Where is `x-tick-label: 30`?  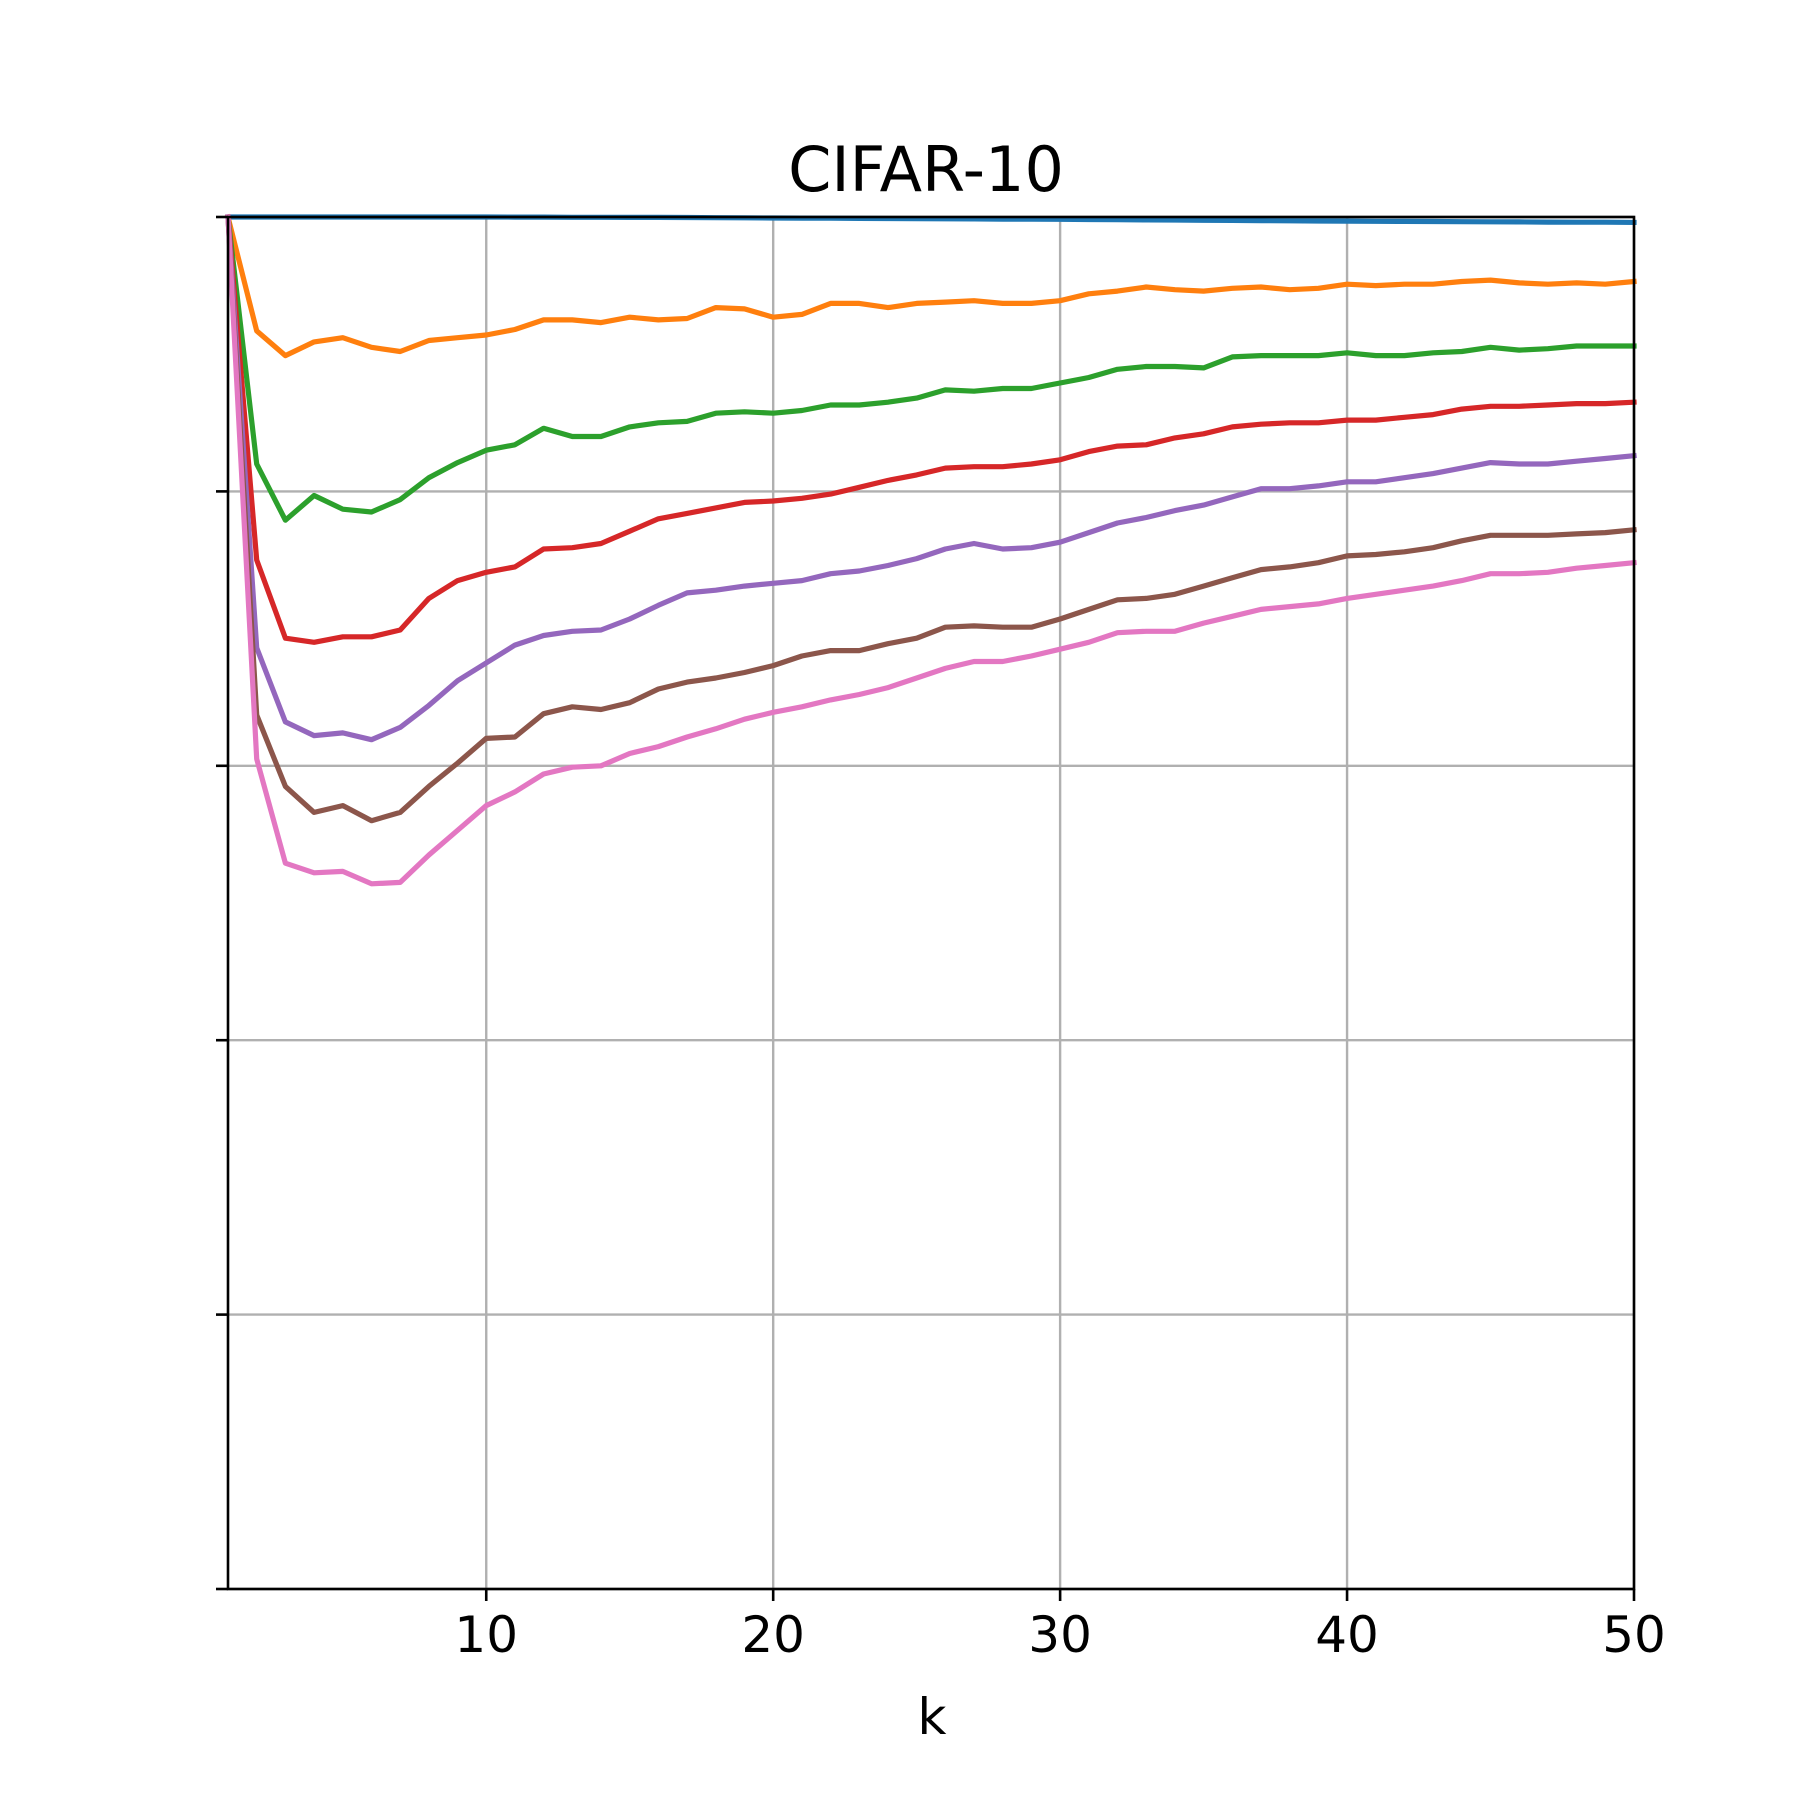
x-tick-label: 30 is located at coordinates (1060, 1635).